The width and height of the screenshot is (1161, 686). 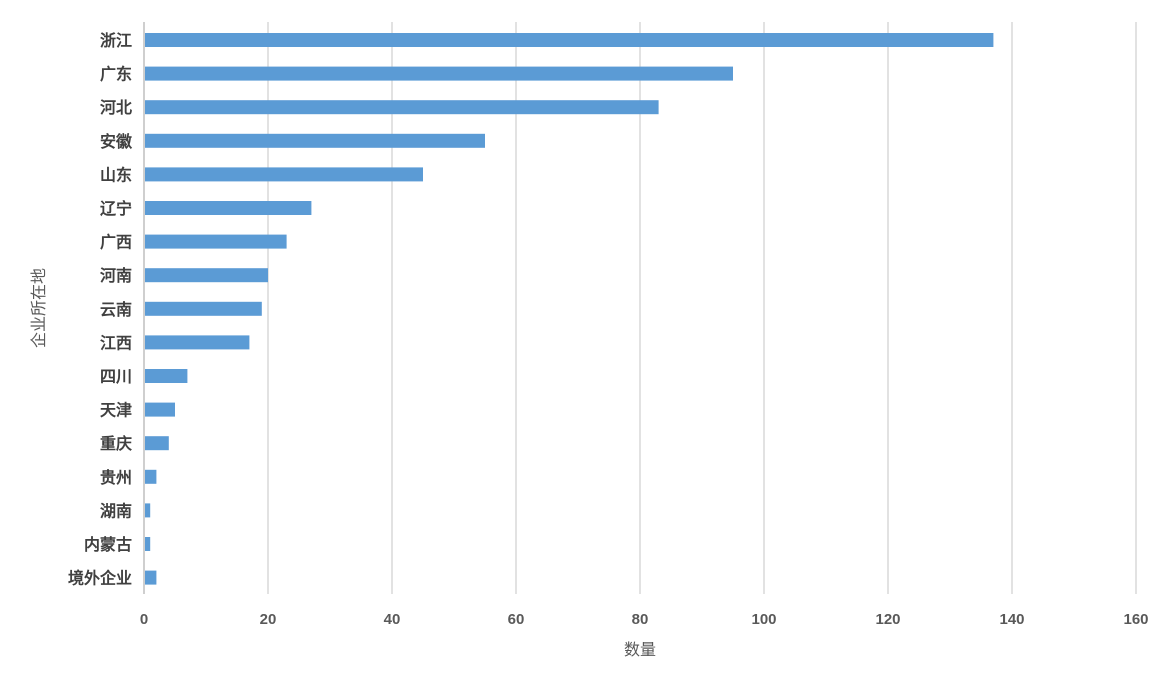 What do you see at coordinates (1135, 619) in the screenshot?
I see `x-tick-label: 160` at bounding box center [1135, 619].